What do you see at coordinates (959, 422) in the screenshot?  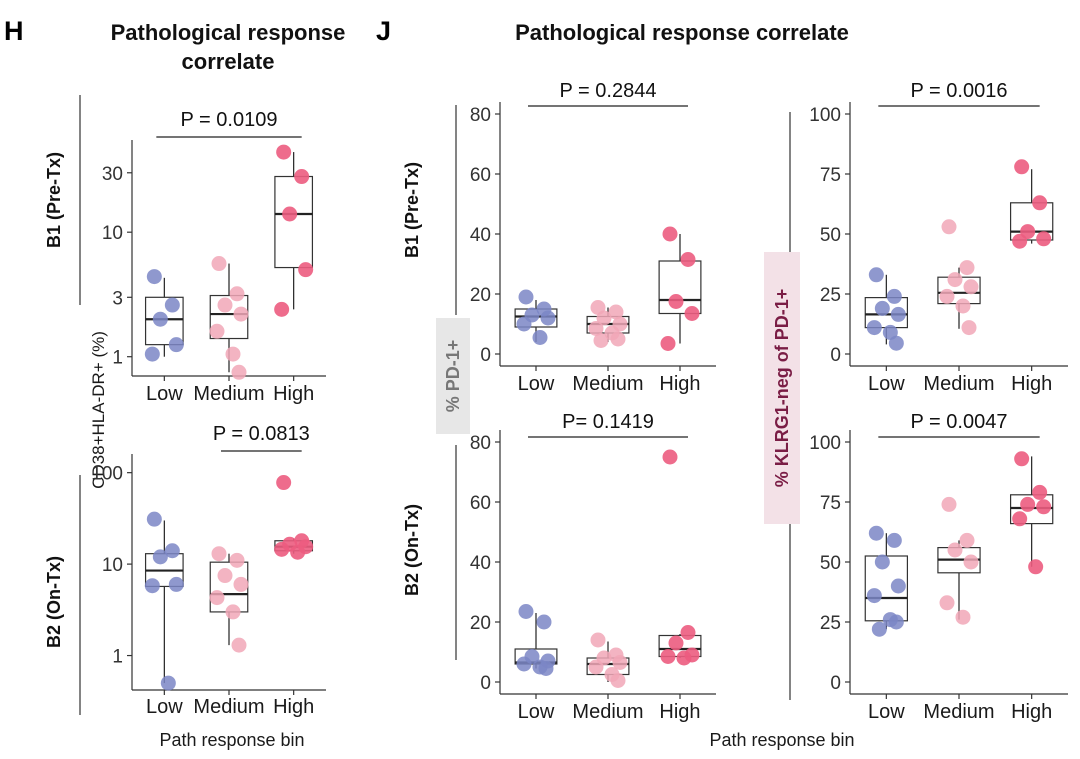 I see `pvalue-label: P = 0.0047` at bounding box center [959, 422].